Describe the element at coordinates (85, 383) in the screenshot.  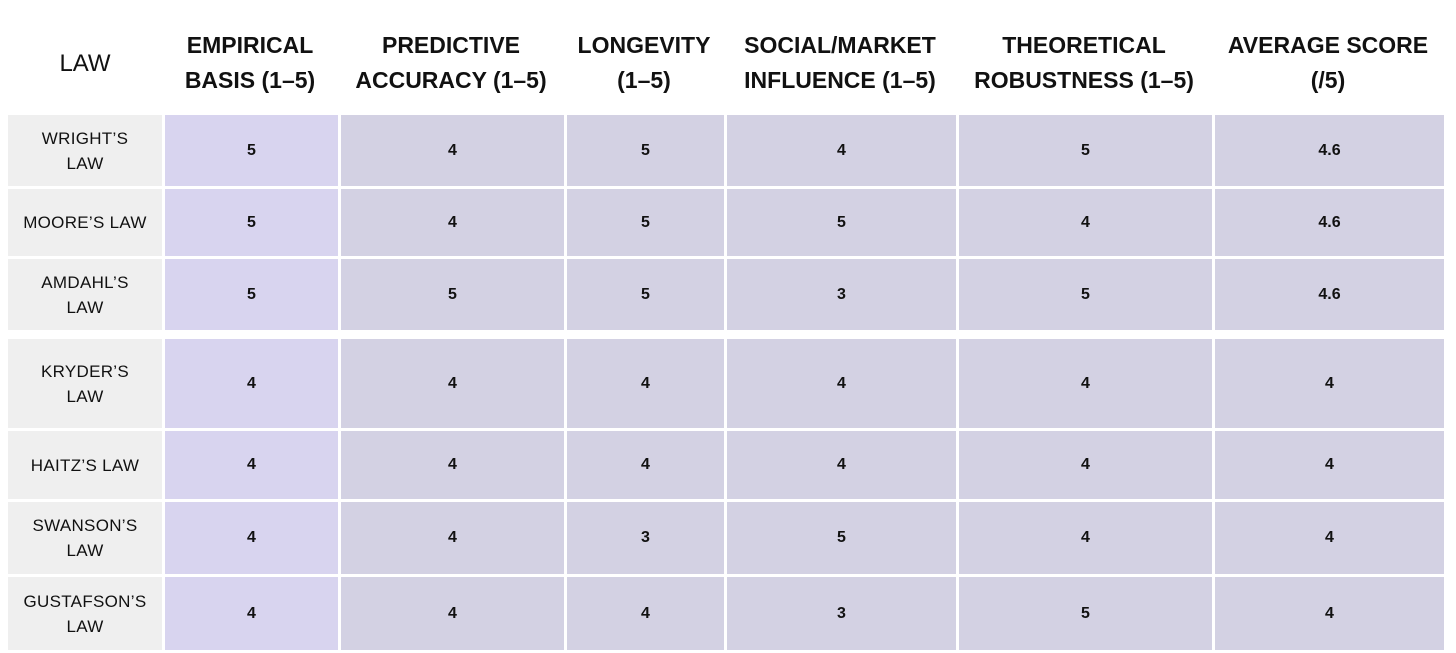
I see `law-name-cell: KRYDER’S LAW` at that location.